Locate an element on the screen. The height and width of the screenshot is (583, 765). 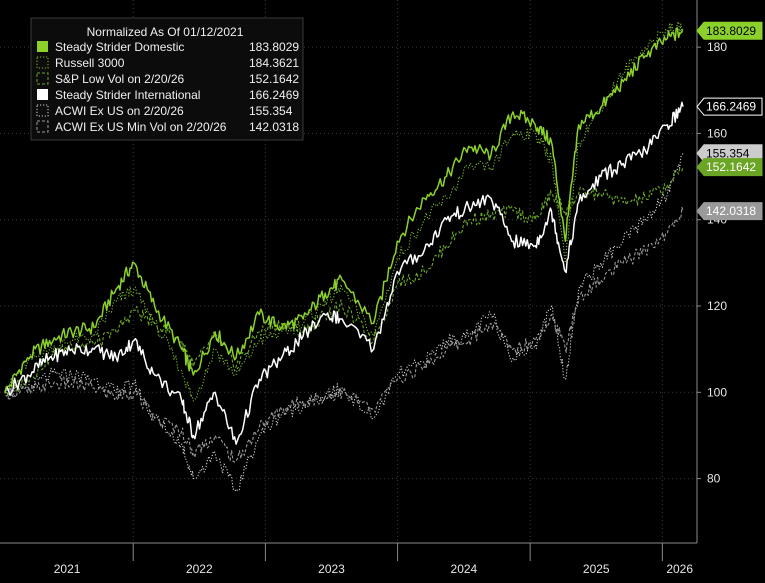
legend-series-name: Steady Strider Domestic is located at coordinates (119, 47).